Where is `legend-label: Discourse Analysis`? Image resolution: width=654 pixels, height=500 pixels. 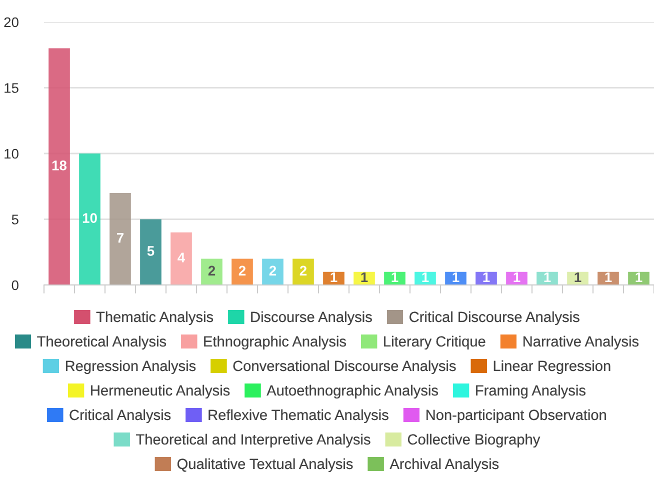
legend-label: Discourse Analysis is located at coordinates (311, 318).